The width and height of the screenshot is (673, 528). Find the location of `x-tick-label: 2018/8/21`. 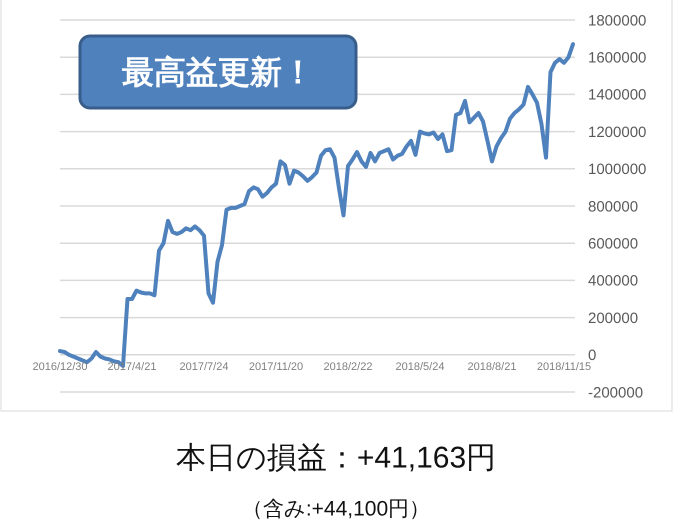

x-tick-label: 2018/8/21 is located at coordinates (492, 366).